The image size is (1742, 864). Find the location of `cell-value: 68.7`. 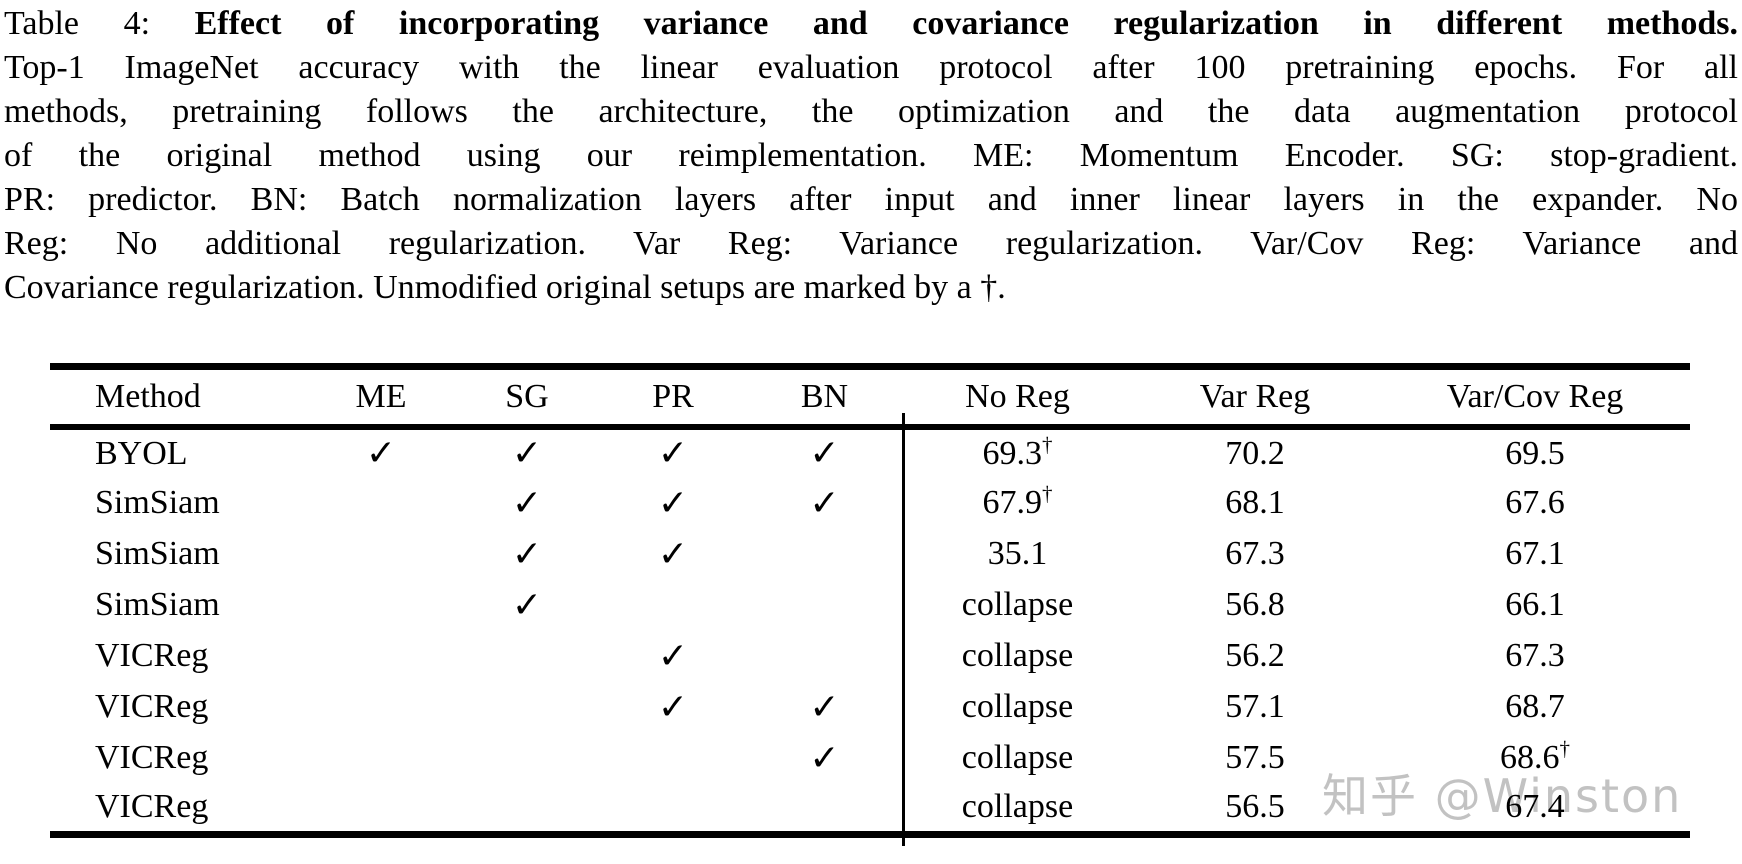

cell-value: 68.7 is located at coordinates (1535, 706).